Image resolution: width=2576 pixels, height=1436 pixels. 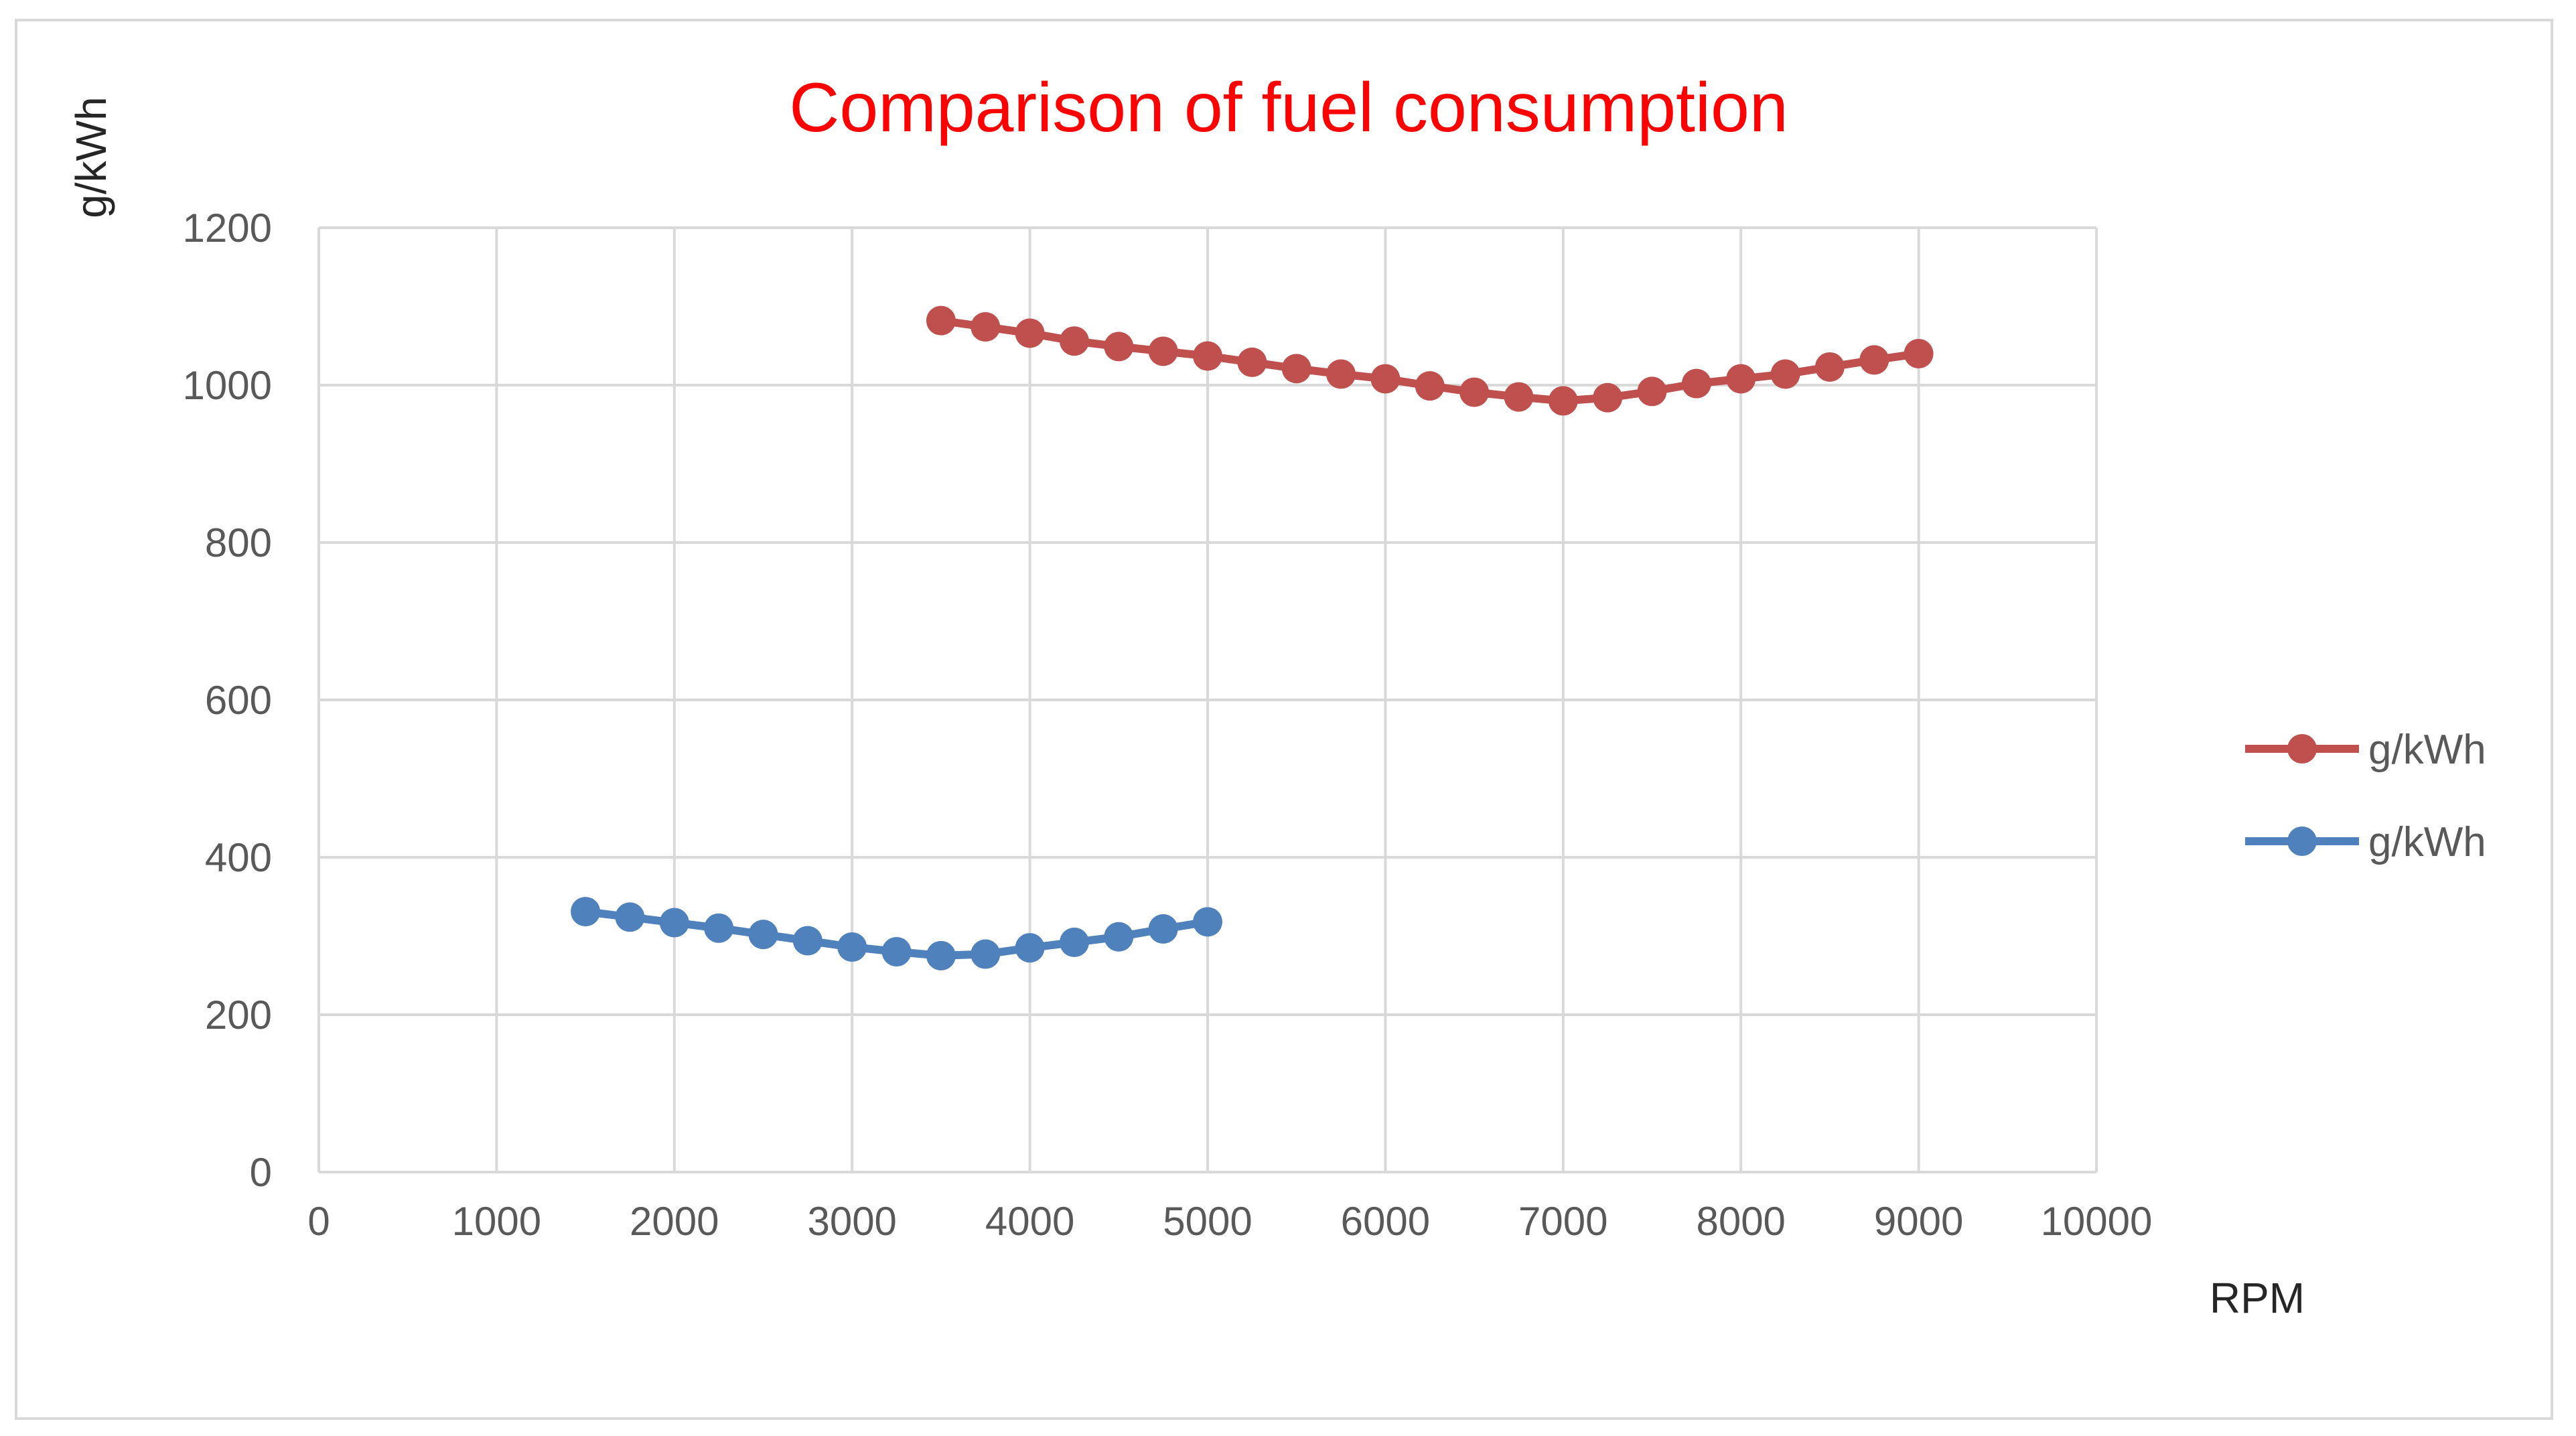 What do you see at coordinates (238, 1015) in the screenshot?
I see `y-tick-label: 200` at bounding box center [238, 1015].